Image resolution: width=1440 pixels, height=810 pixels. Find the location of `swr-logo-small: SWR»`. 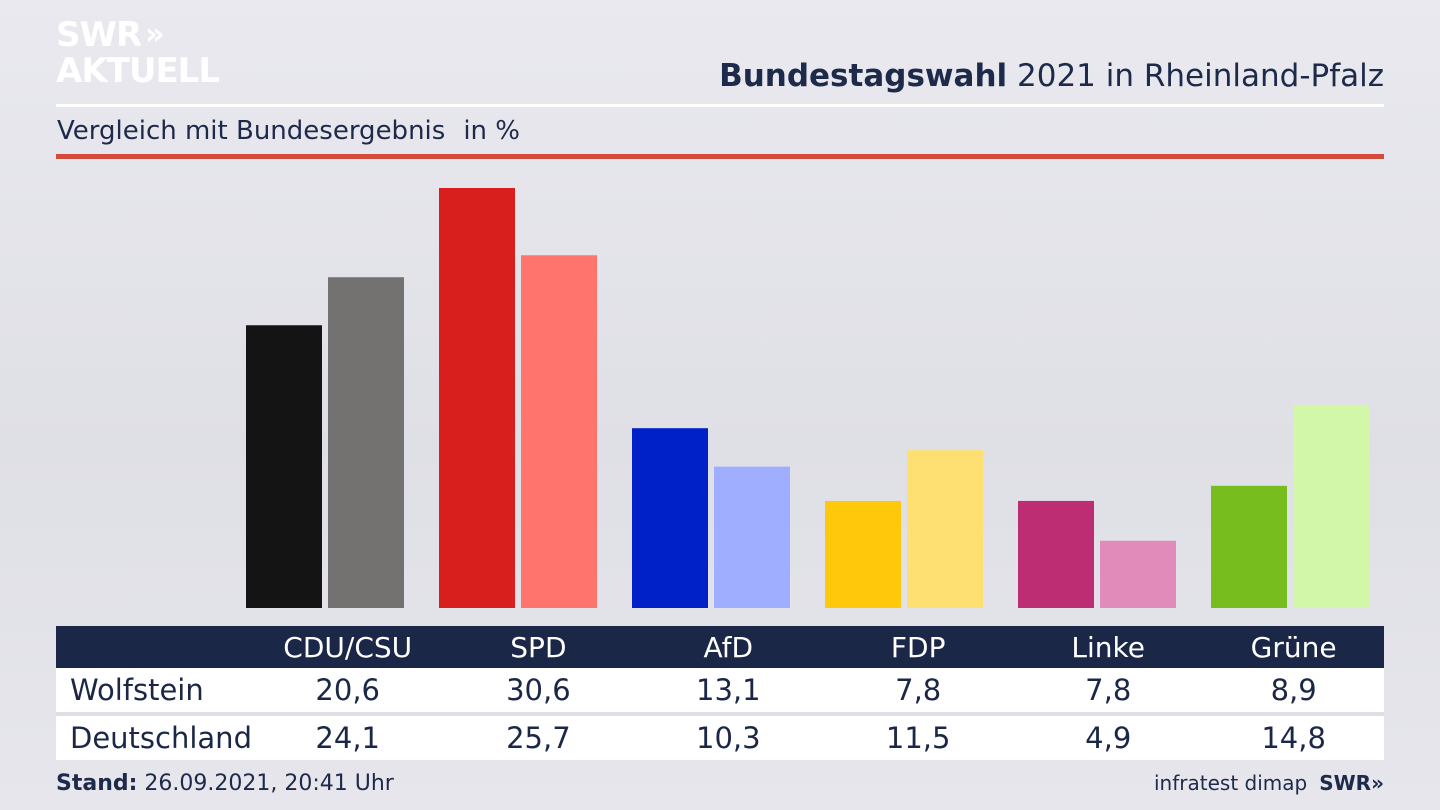

swr-logo-small: SWR» is located at coordinates (1351, 783).